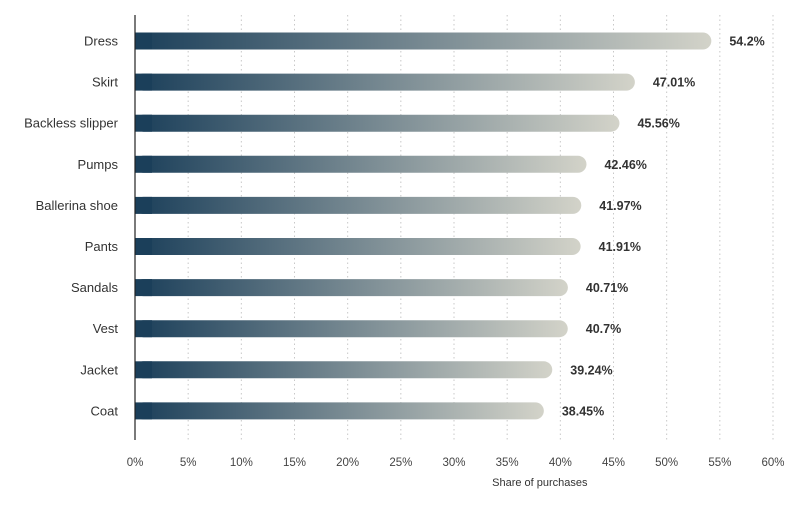 This screenshot has height=512, width=807. Describe the element at coordinates (99, 369) in the screenshot. I see `category-label: Jacket` at that location.